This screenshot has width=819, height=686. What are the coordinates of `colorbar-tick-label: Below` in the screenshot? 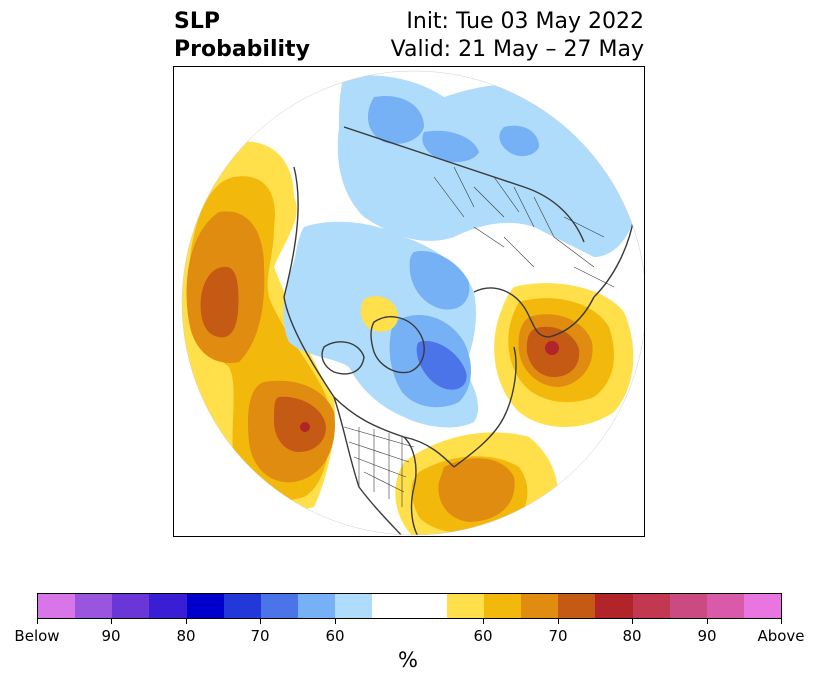 It's located at (37, 636).